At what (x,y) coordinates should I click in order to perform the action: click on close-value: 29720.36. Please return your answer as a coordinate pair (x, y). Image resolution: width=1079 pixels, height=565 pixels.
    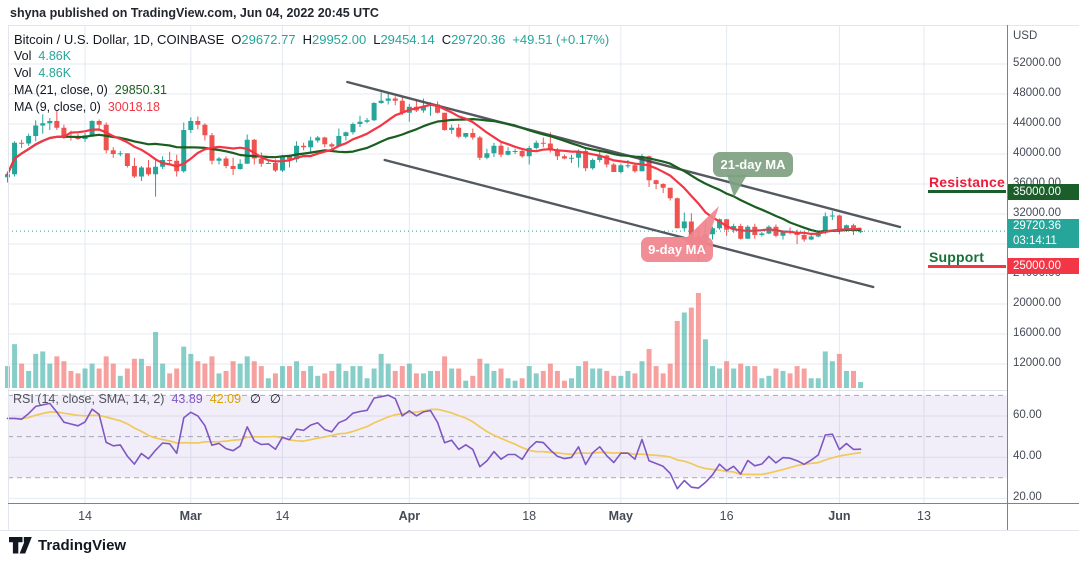
    Looking at the image, I should click on (478, 39).